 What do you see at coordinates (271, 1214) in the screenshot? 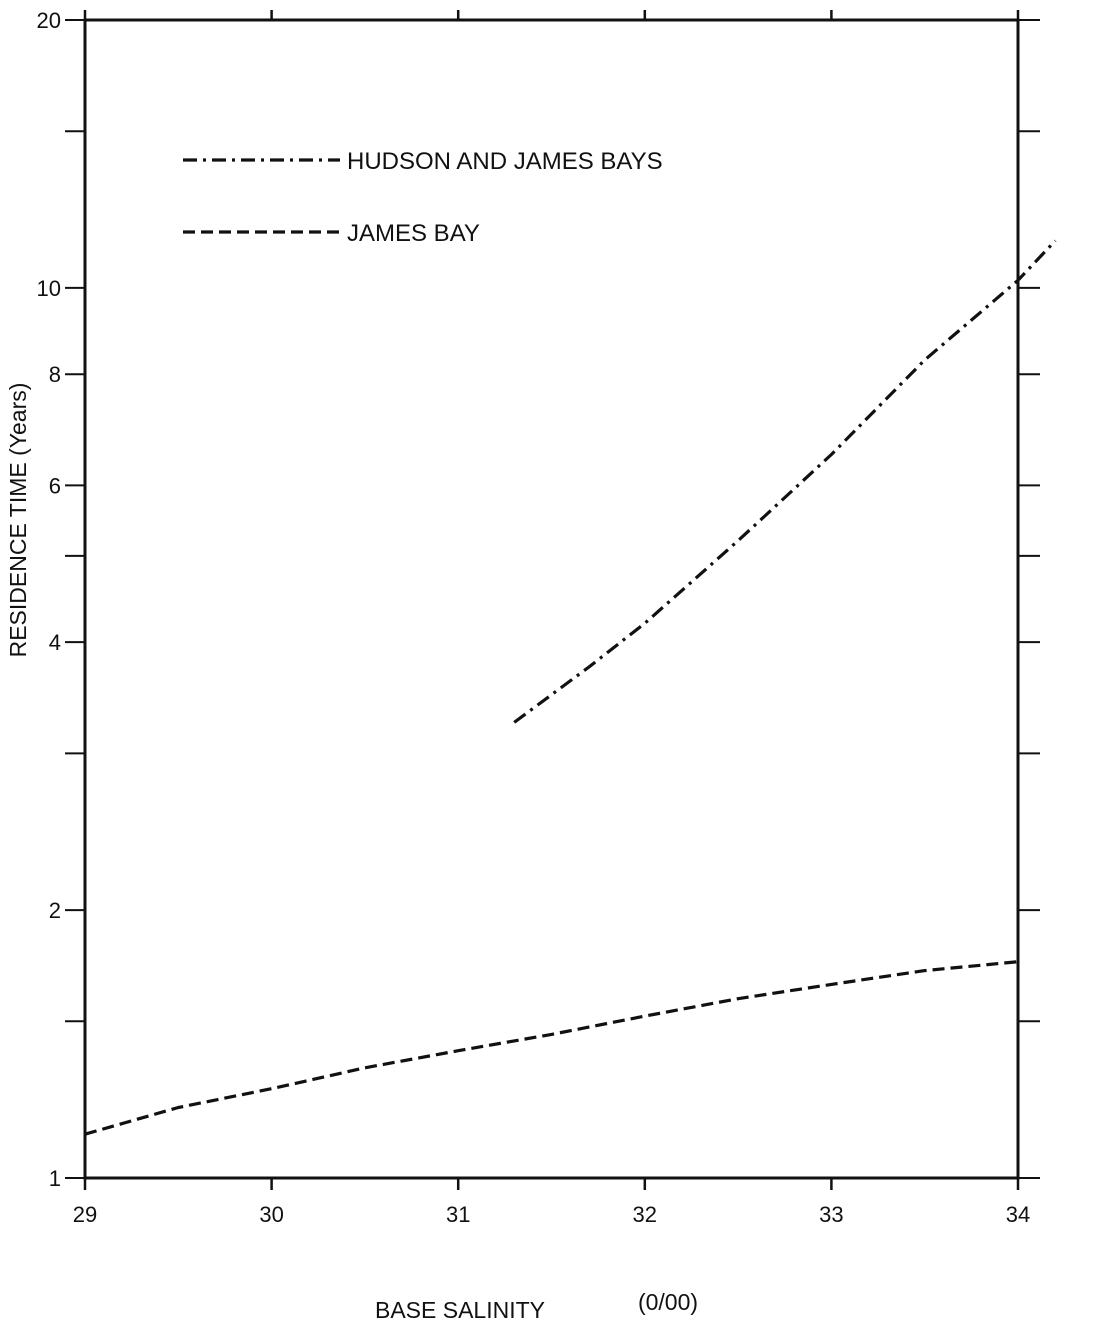
I see `x-tick-label: 30` at bounding box center [271, 1214].